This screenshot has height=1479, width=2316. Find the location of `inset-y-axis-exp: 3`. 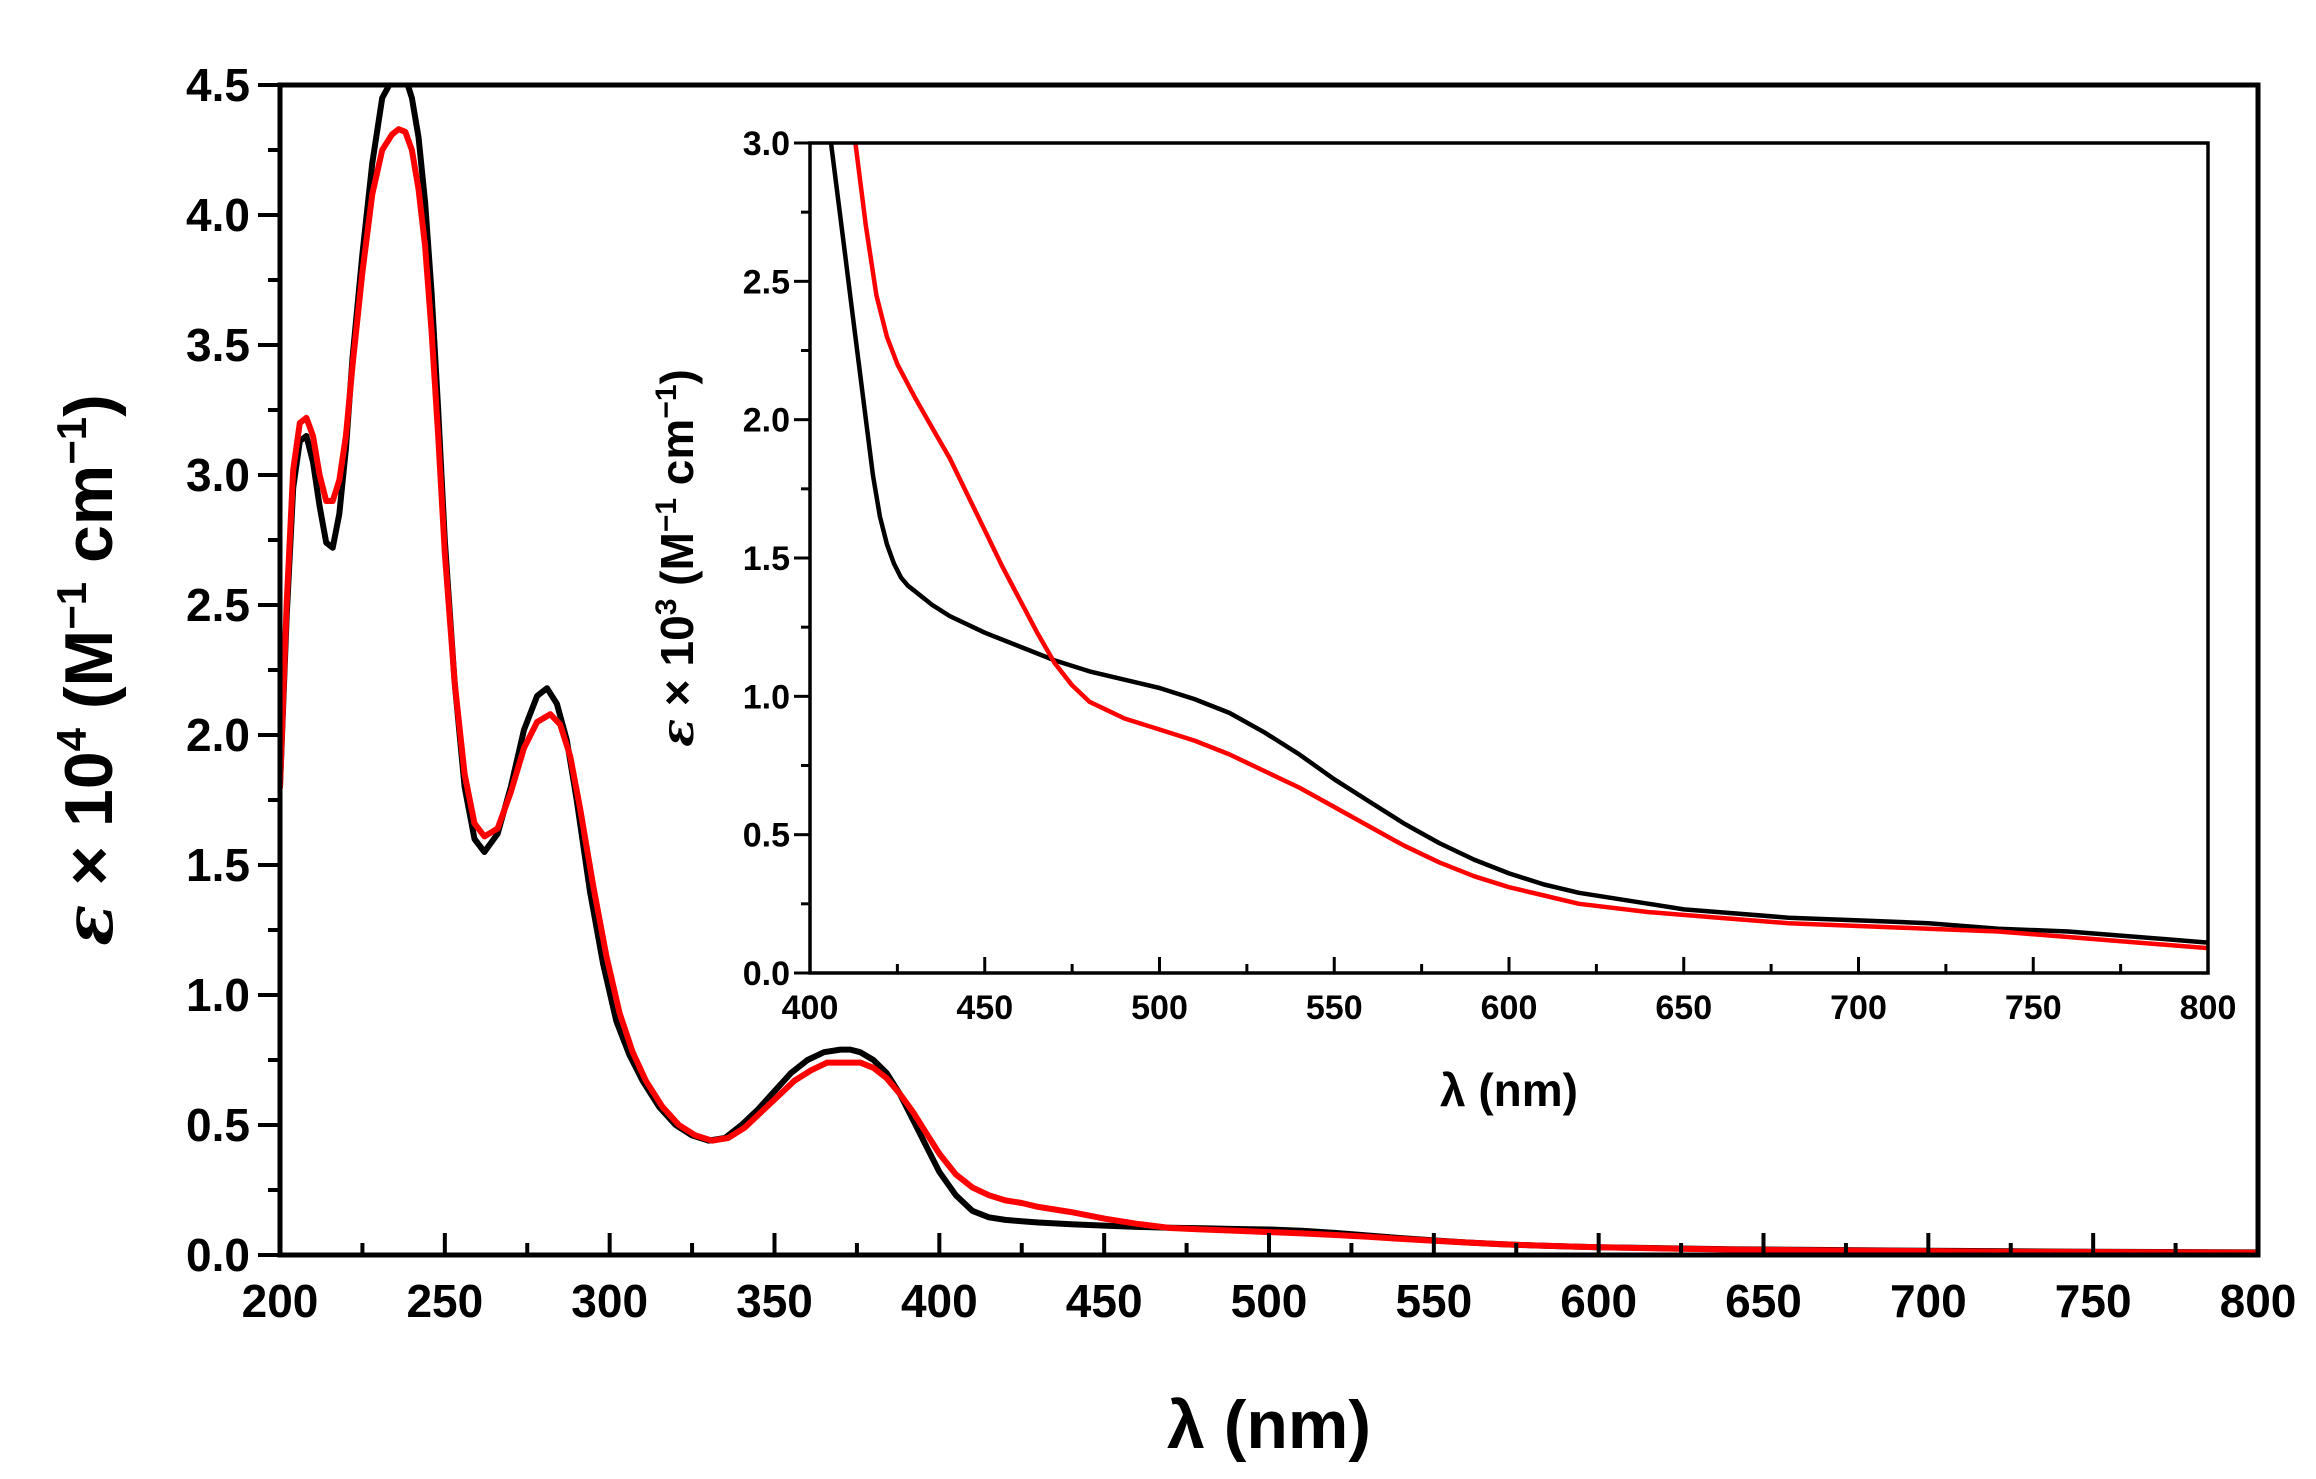

inset-y-axis-exp: 3 is located at coordinates (666, 607).